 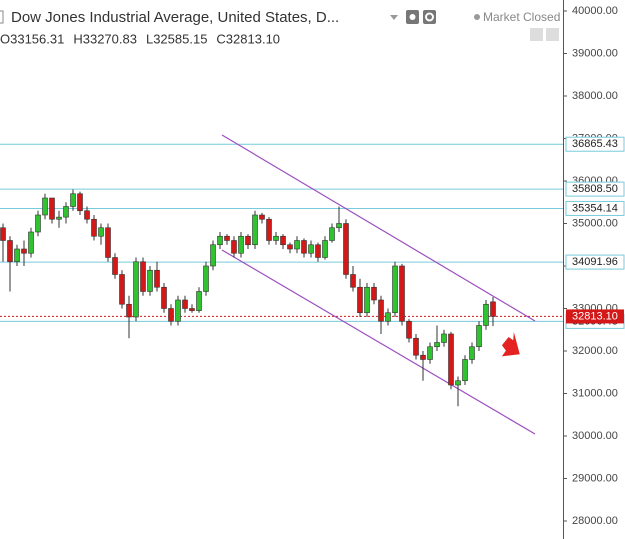 I want to click on symbol-icon, so click(x=2, y=17).